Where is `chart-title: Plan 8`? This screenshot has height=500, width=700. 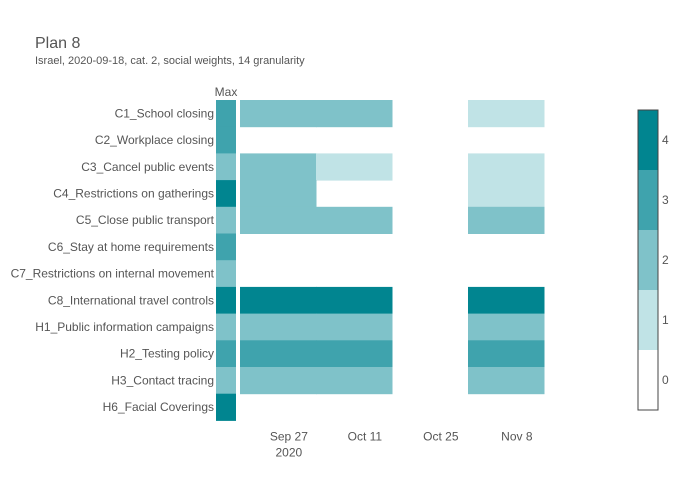 chart-title: Plan 8 is located at coordinates (58, 43).